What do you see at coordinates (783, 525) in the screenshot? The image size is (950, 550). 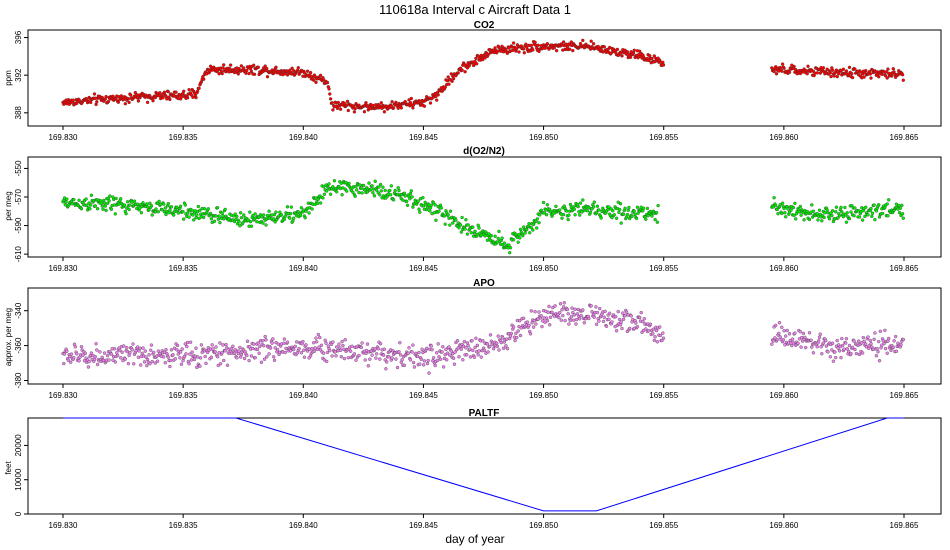 I see `paltf-x-tick-label: 169.860` at bounding box center [783, 525].